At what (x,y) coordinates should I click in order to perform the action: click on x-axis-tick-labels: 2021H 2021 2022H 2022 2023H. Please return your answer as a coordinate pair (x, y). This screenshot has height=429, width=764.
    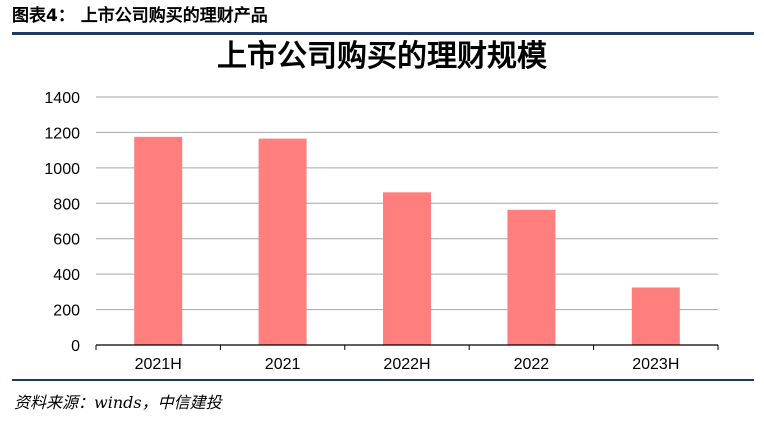
    Looking at the image, I should click on (407, 364).